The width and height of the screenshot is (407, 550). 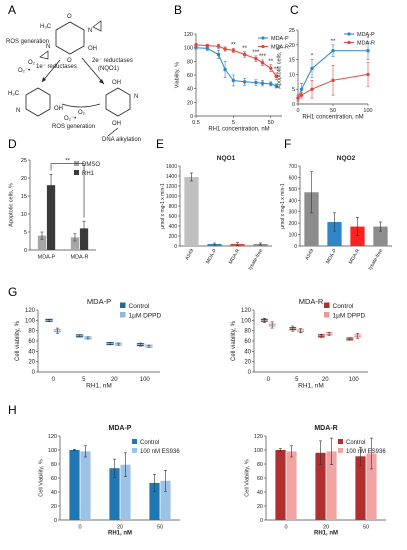 What do you see at coordinates (247, 478) in the screenshot?
I see `panel-h2-y-axis-title: Cell Viability, %` at bounding box center [247, 478].